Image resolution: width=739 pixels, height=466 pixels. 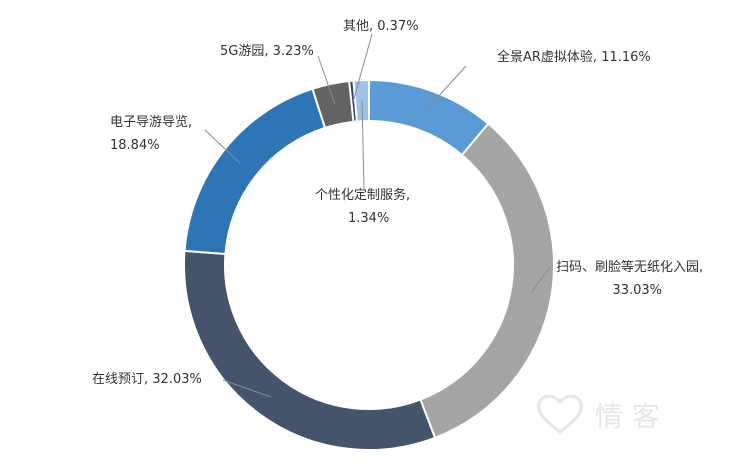 I want to click on data-label-value: 33.03%, so click(x=637, y=290).